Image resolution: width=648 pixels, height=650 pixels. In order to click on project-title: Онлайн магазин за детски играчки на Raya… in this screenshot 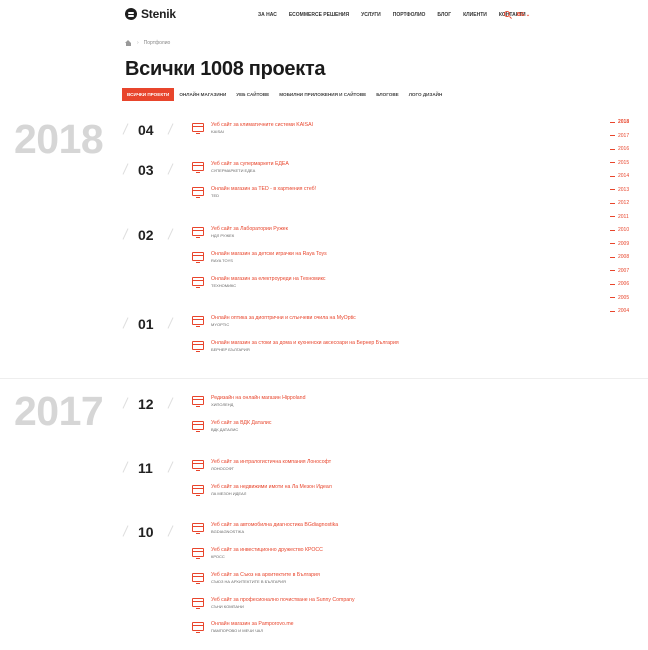, I will do `click(269, 254)`.